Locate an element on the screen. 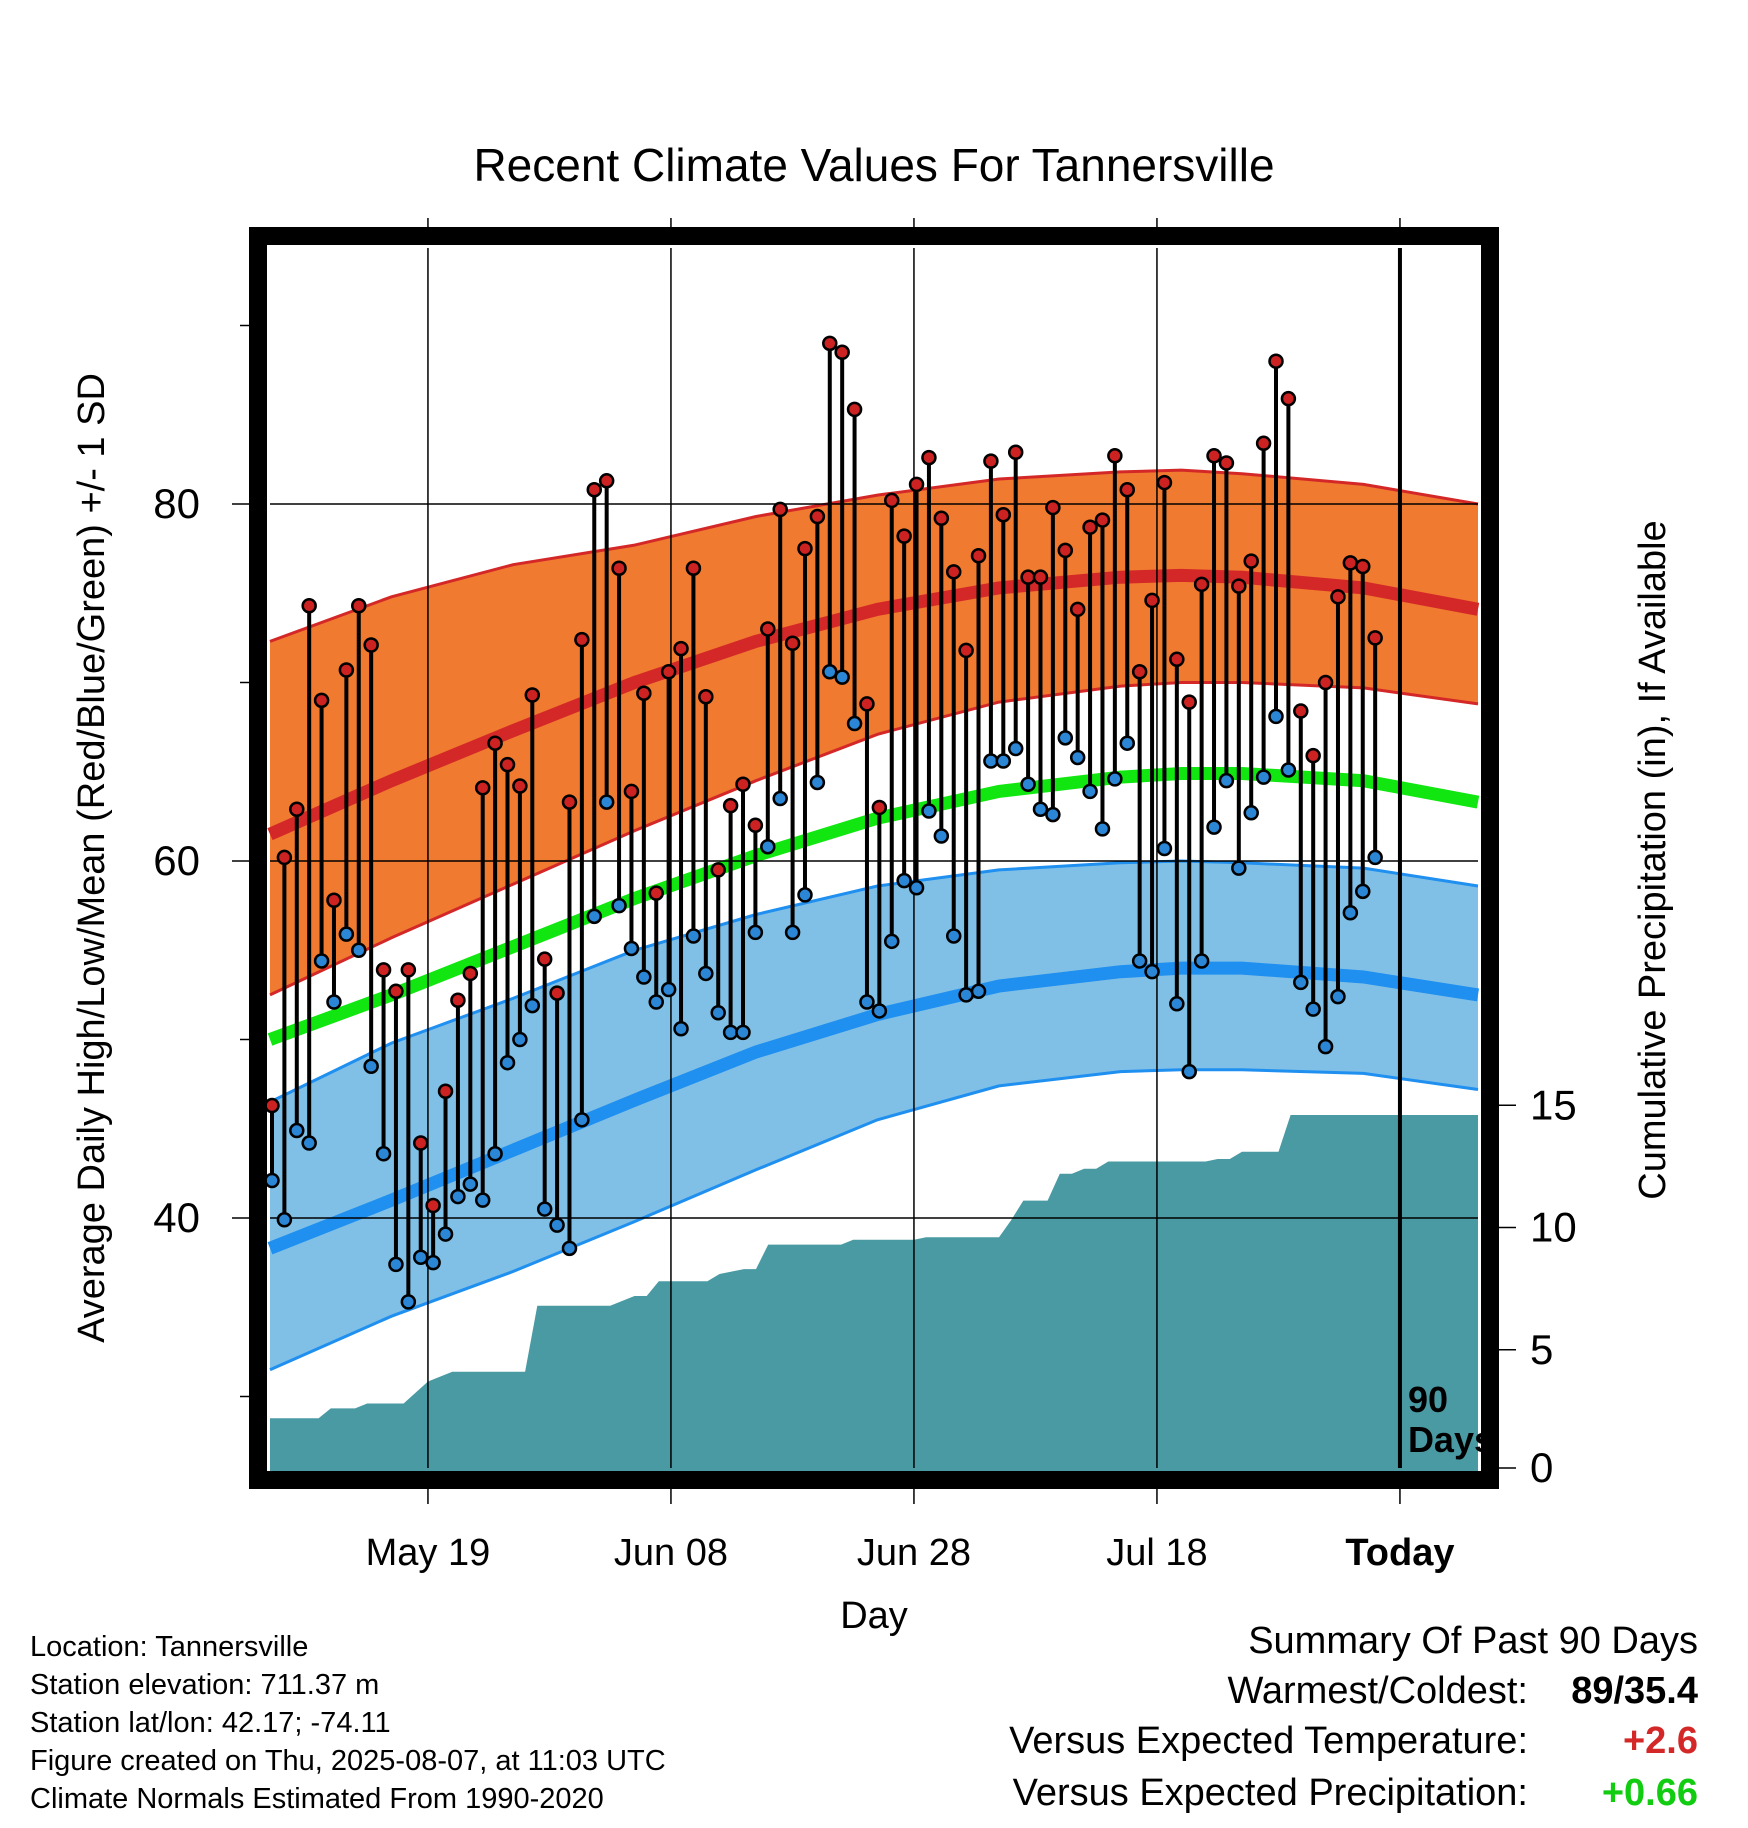 The width and height of the screenshot is (1748, 1828). window-label: Days is located at coordinates (1451, 1439).